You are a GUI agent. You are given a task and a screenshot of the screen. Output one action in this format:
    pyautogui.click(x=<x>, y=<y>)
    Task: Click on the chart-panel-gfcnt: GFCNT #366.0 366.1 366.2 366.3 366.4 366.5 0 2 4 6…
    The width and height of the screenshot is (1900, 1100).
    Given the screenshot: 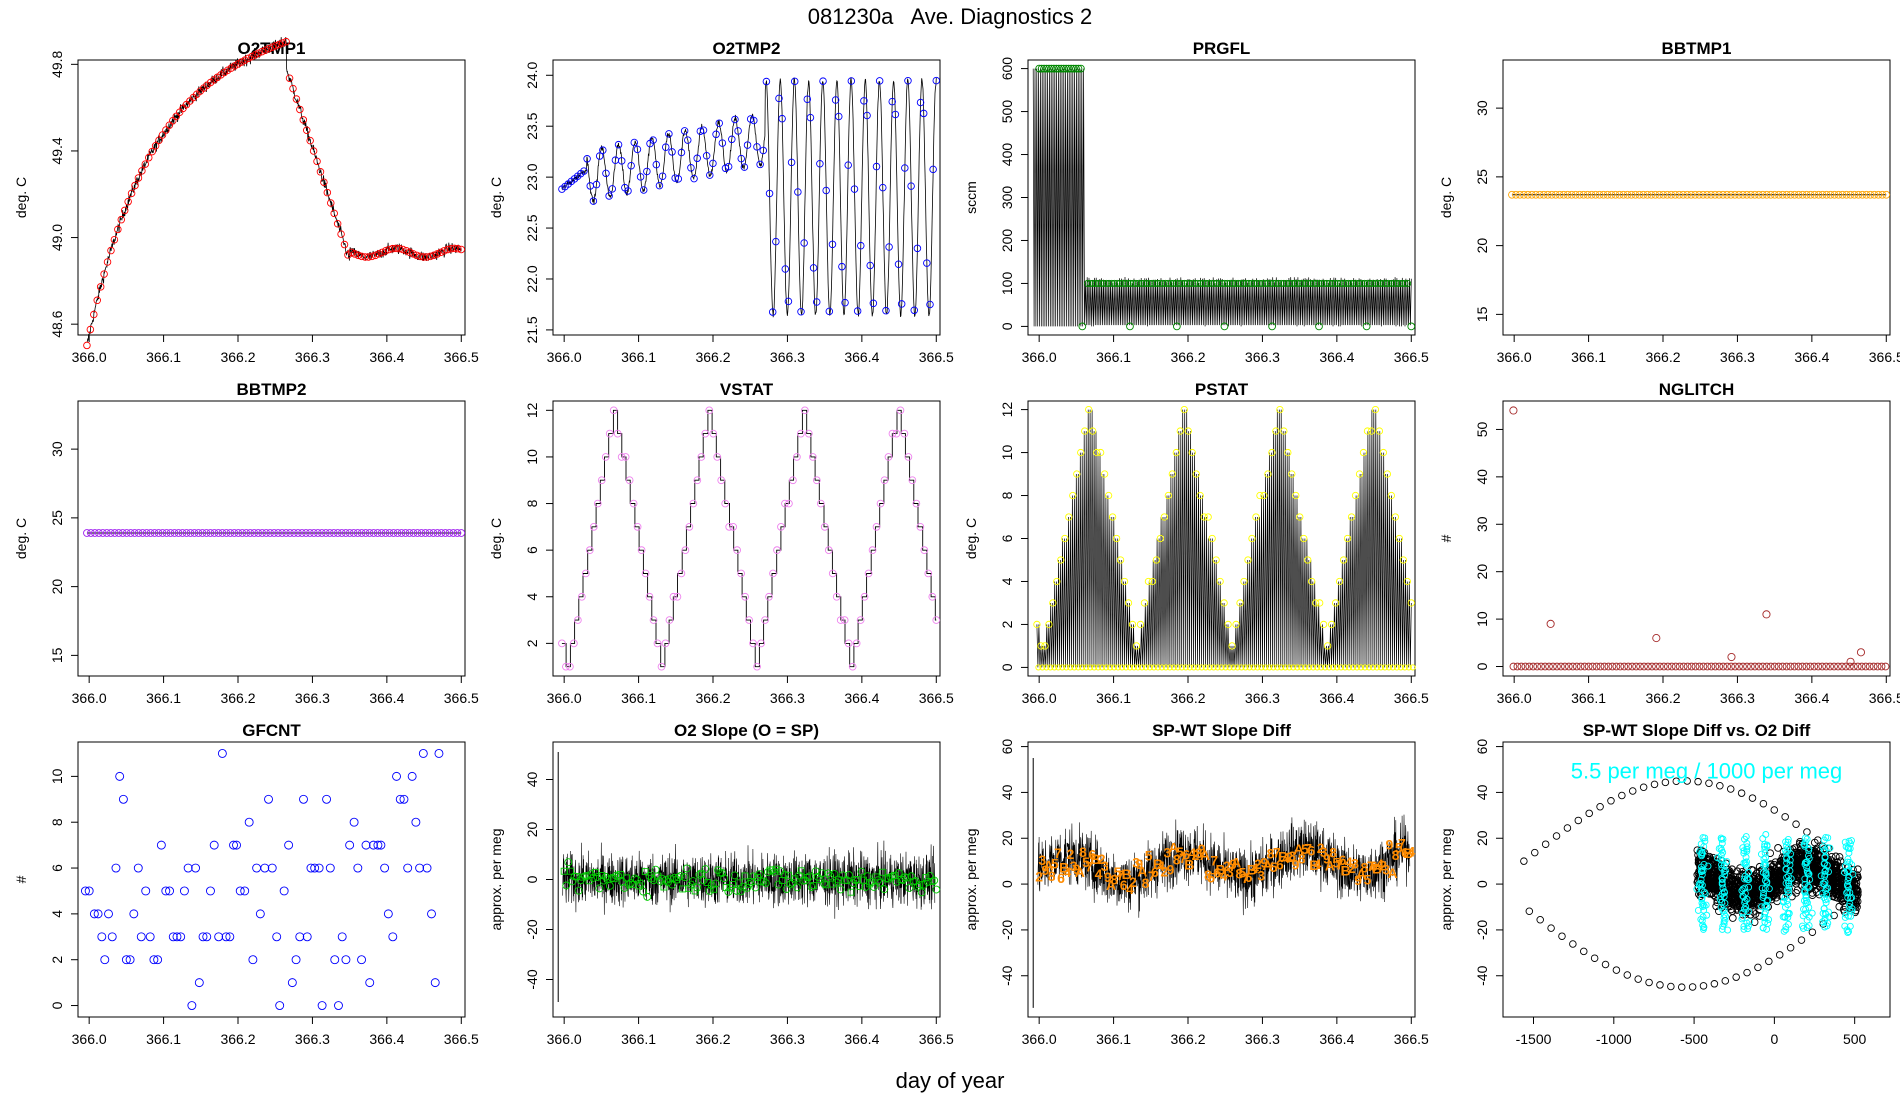 What is the action you would take?
    pyautogui.click(x=239, y=897)
    